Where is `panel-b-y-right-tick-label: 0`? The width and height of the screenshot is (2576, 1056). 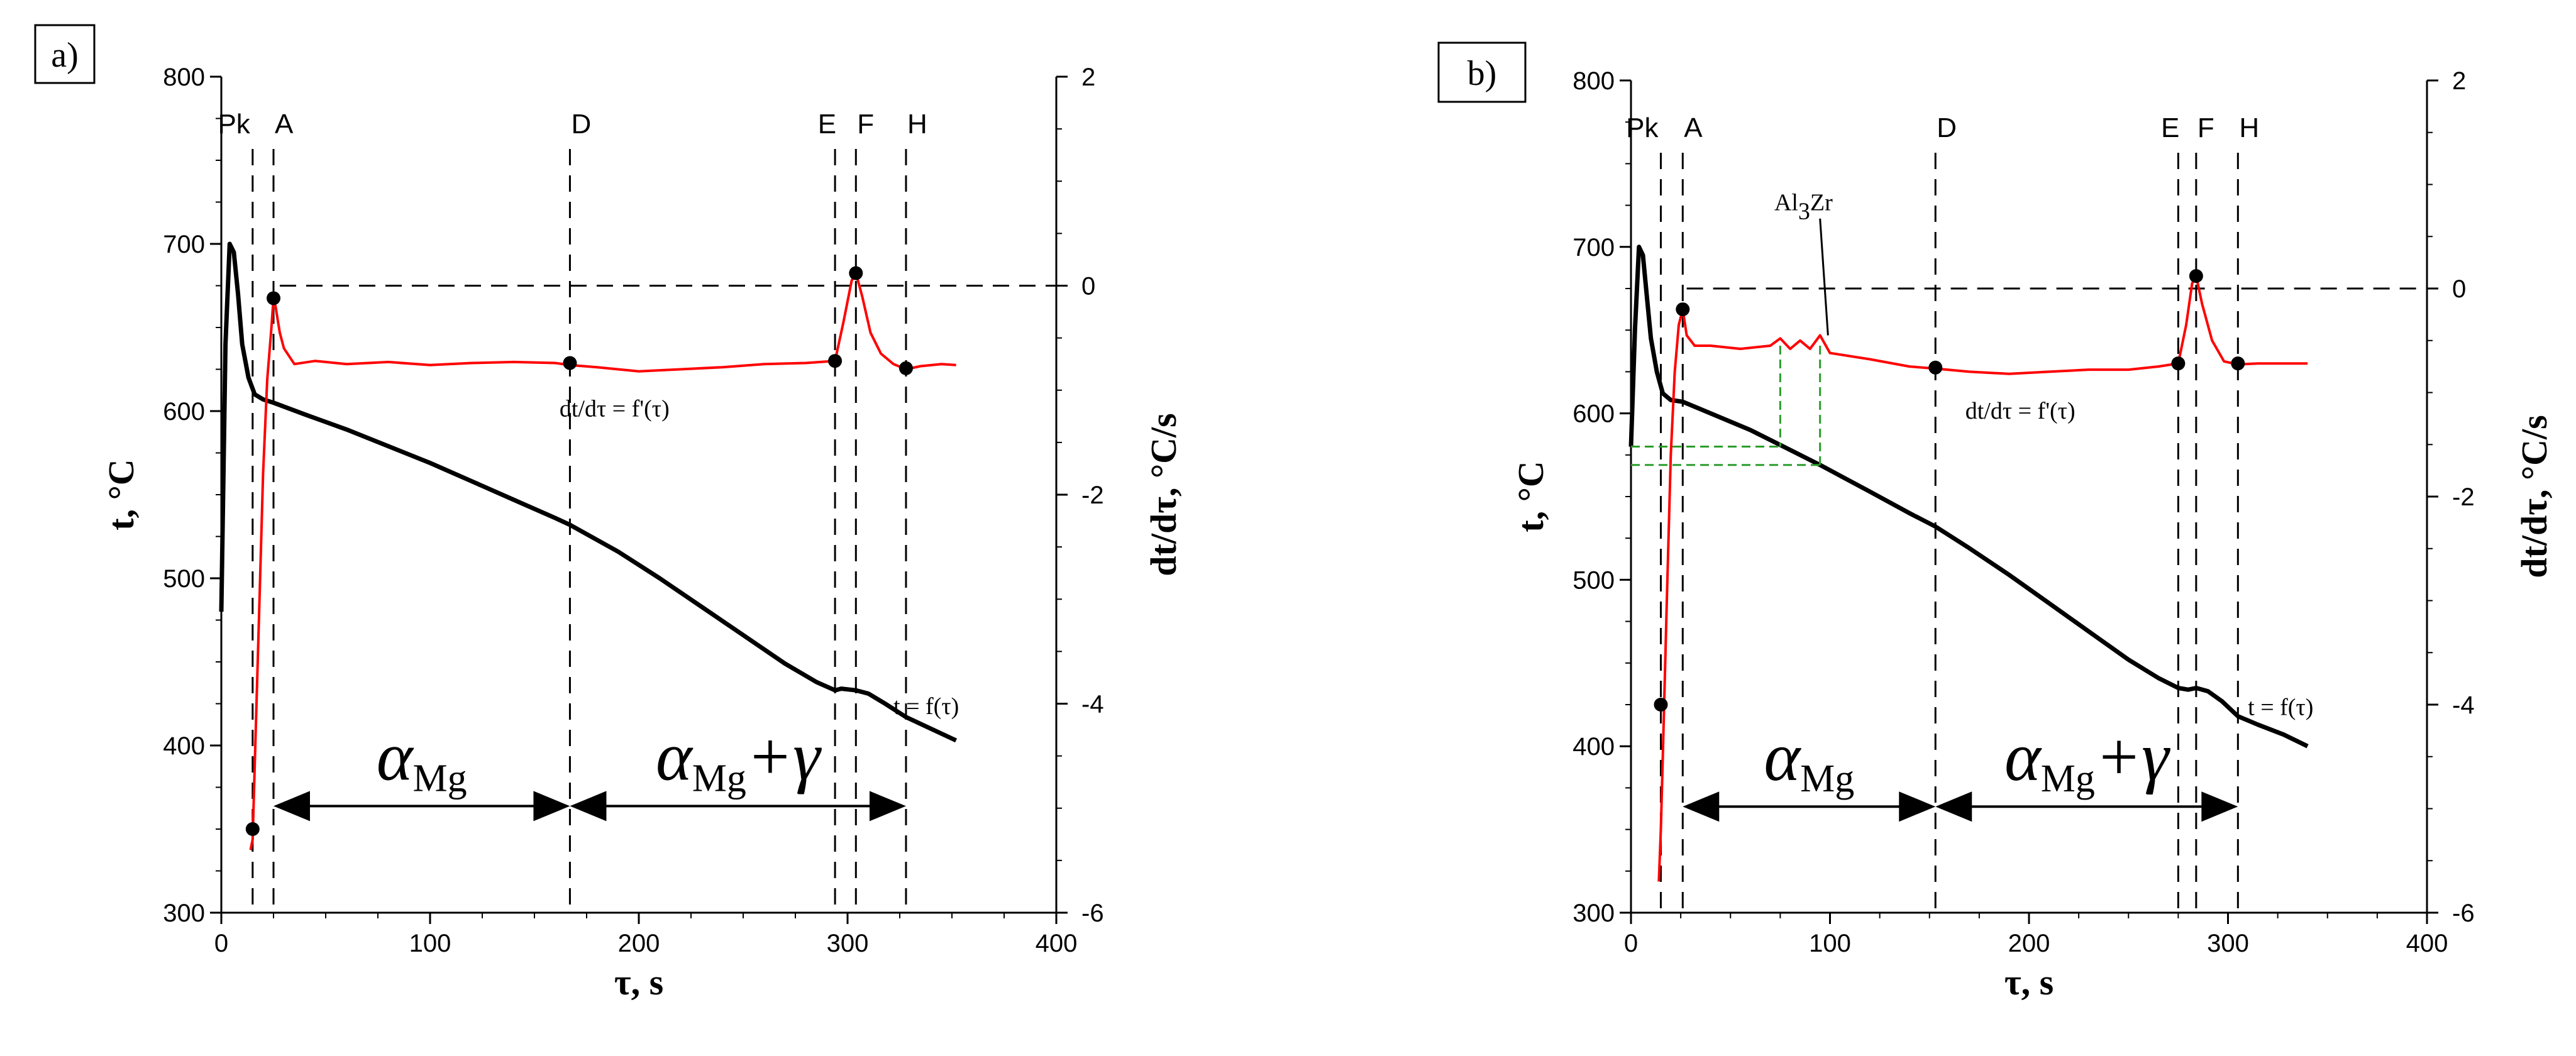
panel-b-y-right-tick-label: 0 is located at coordinates (2459, 289).